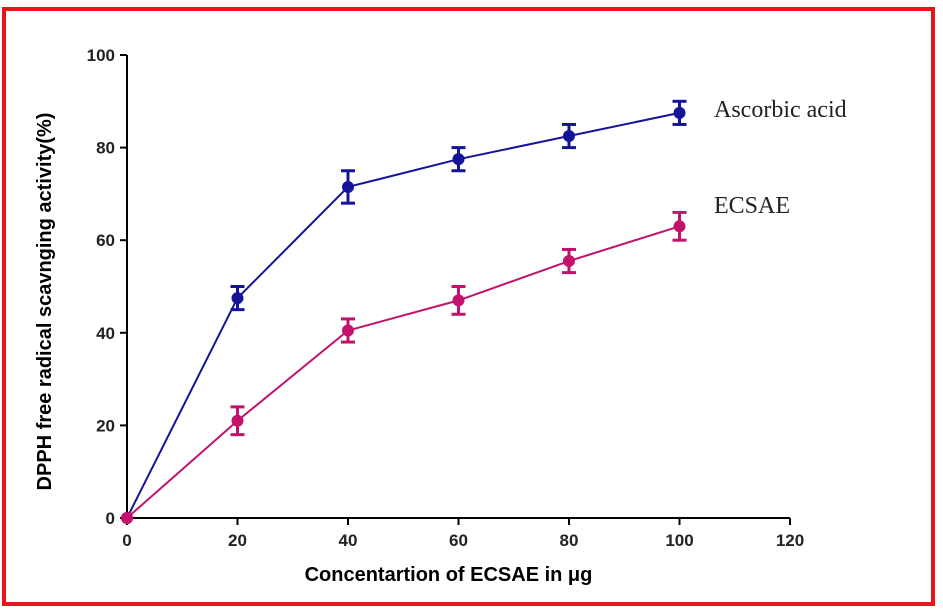 The height and width of the screenshot is (614, 943). Describe the element at coordinates (790, 540) in the screenshot. I see `x-tick-label: 120` at that location.